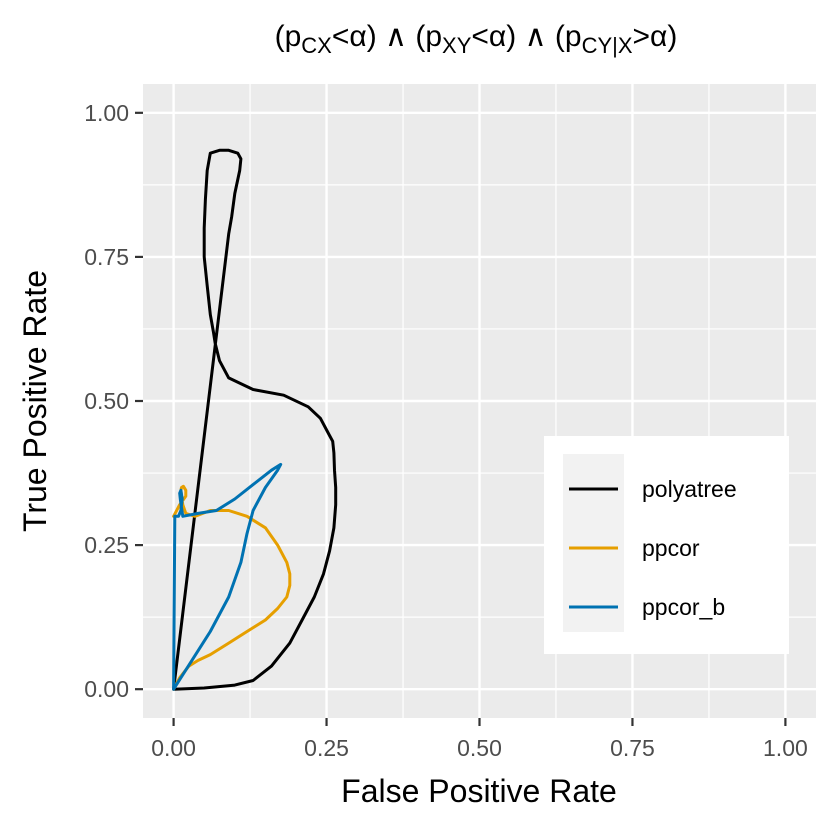  I want to click on series-line-ppcor-b, so click(227, 576).